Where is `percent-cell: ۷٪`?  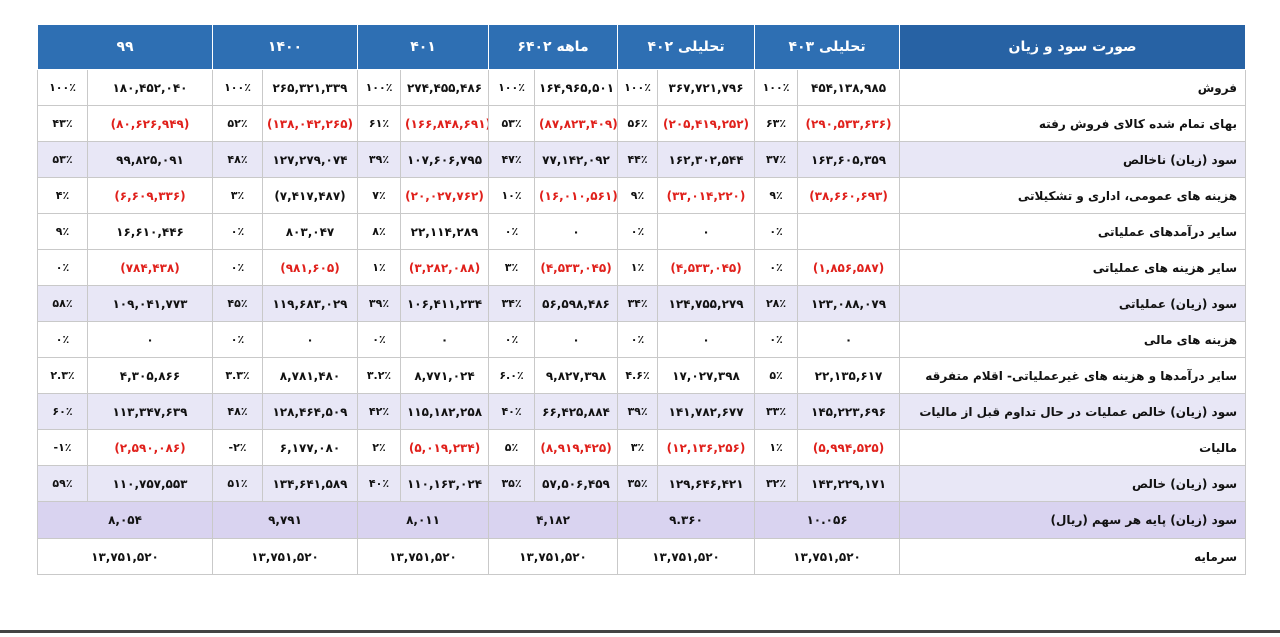
percent-cell: ۷٪ is located at coordinates (379, 195).